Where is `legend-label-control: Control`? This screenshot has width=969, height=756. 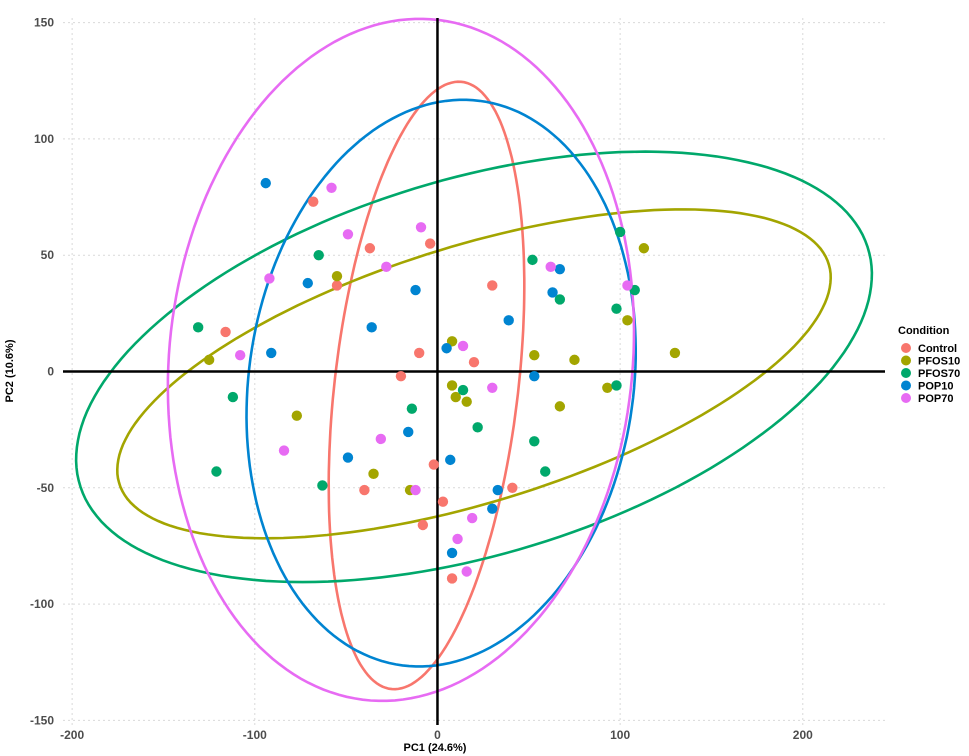
legend-label-control: Control is located at coordinates (937, 349).